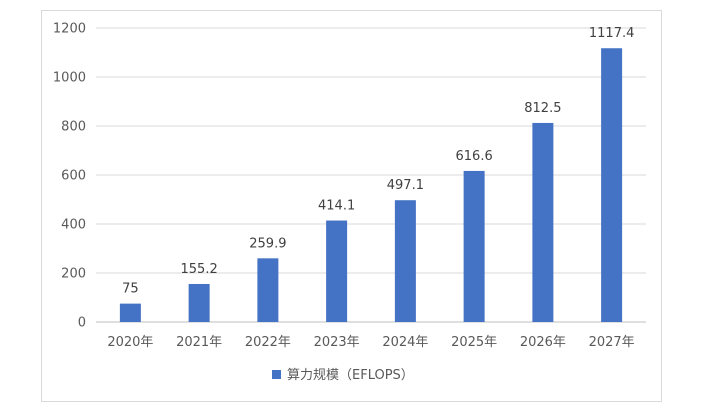 The image size is (703, 411). What do you see at coordinates (612, 342) in the screenshot?
I see `x-tick-label: 2027年` at bounding box center [612, 342].